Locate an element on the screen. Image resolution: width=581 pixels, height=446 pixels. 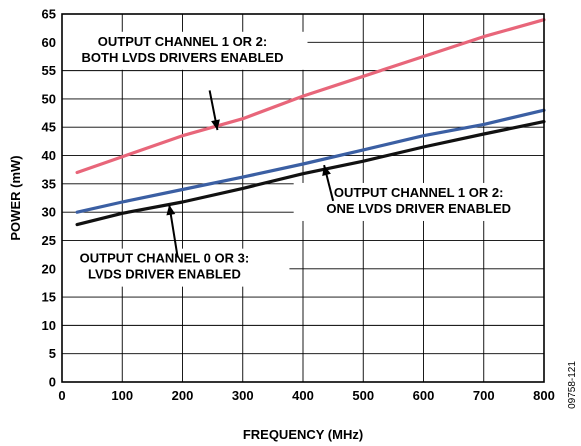
x-tick-label: 600 is located at coordinates (424, 395).